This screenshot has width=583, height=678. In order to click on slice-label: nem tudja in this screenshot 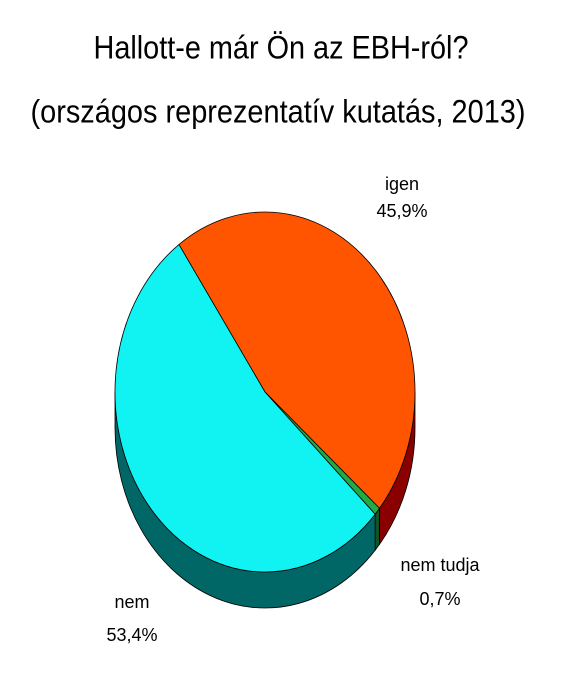, I will do `click(440, 565)`.